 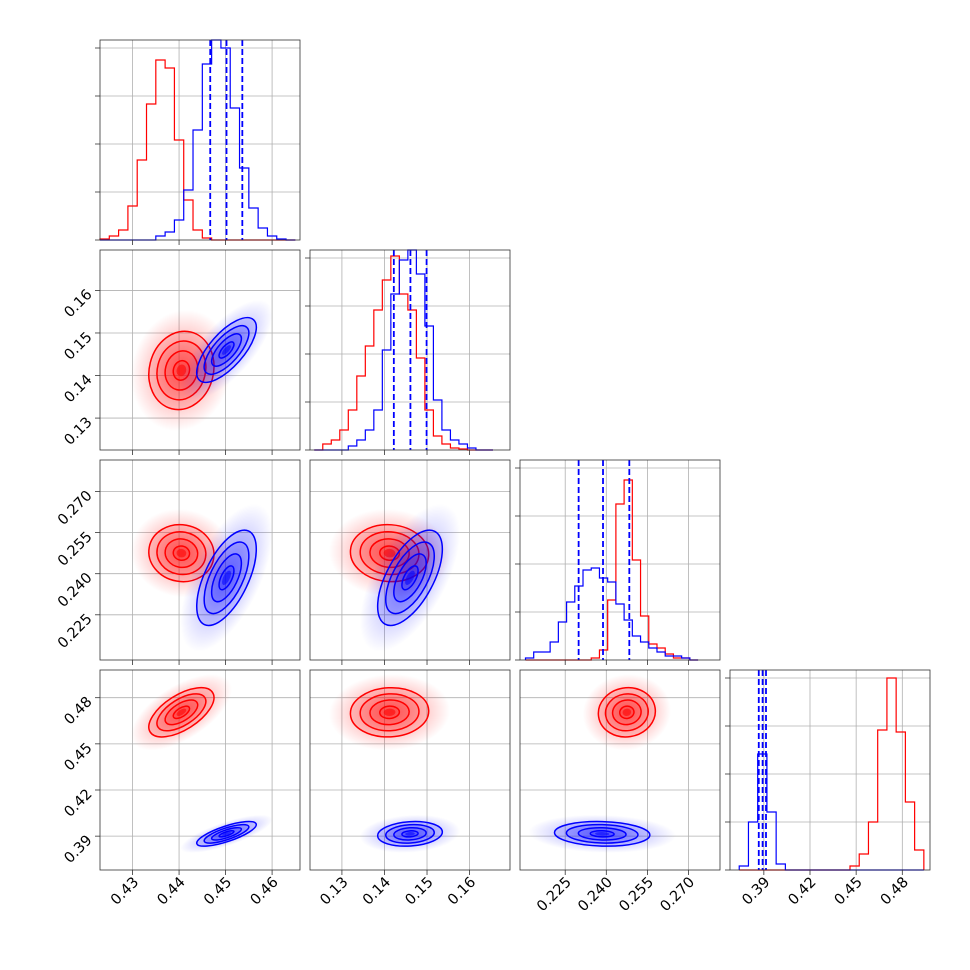 What do you see at coordinates (403, 353) in the screenshot?
I see `red-histogram-p1` at bounding box center [403, 353].